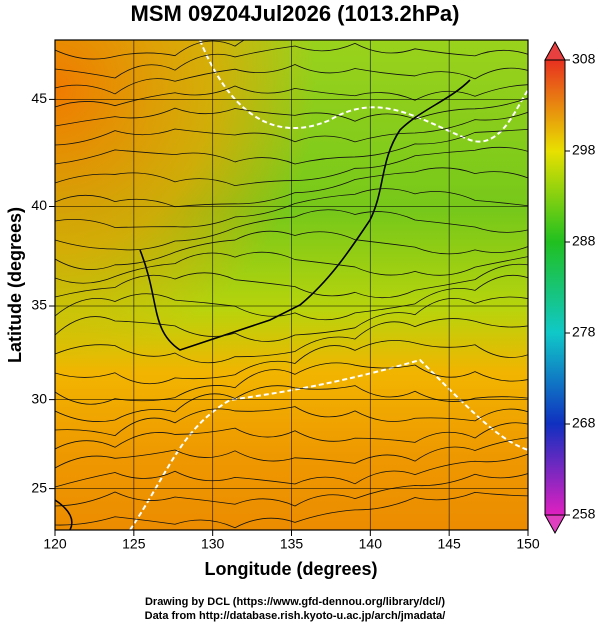  What do you see at coordinates (584, 59) in the screenshot?
I see `colorbar-tick-label: 308` at bounding box center [584, 59].